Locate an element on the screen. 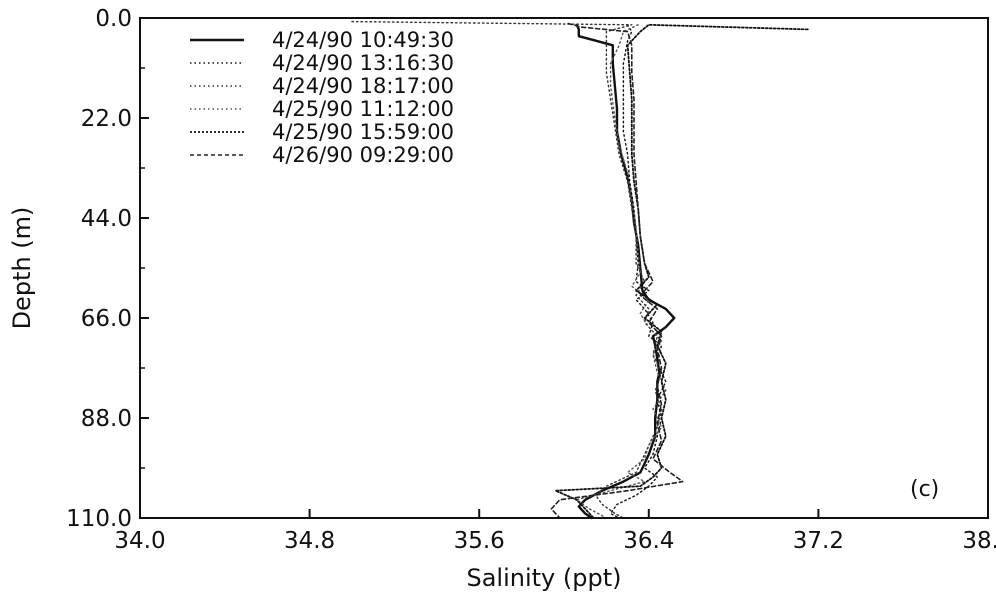 The width and height of the screenshot is (996, 594). legend-label-5: 4/25/90 15:59:00 is located at coordinates (363, 132).